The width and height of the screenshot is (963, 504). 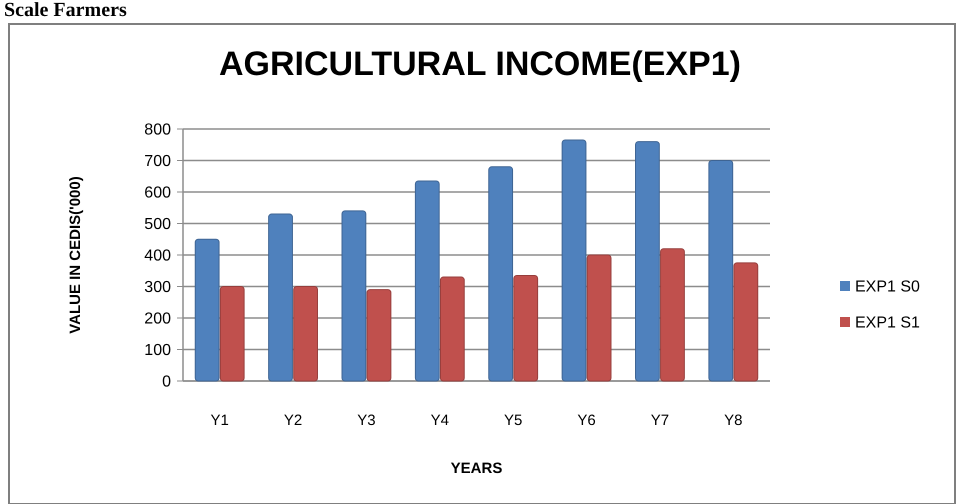 I want to click on text: Scale Farmers, so click(x=65, y=10).